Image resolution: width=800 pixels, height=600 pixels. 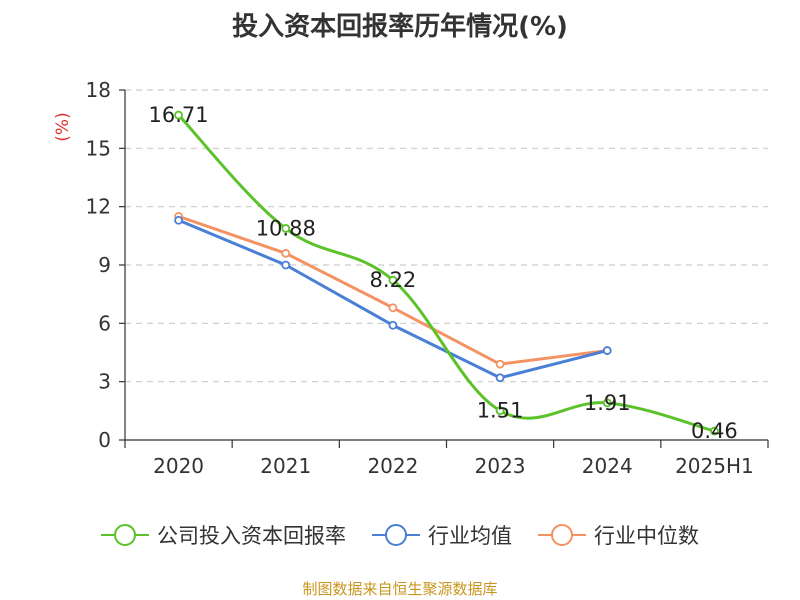 I want to click on legend-label: 行业中位数, so click(x=646, y=536).